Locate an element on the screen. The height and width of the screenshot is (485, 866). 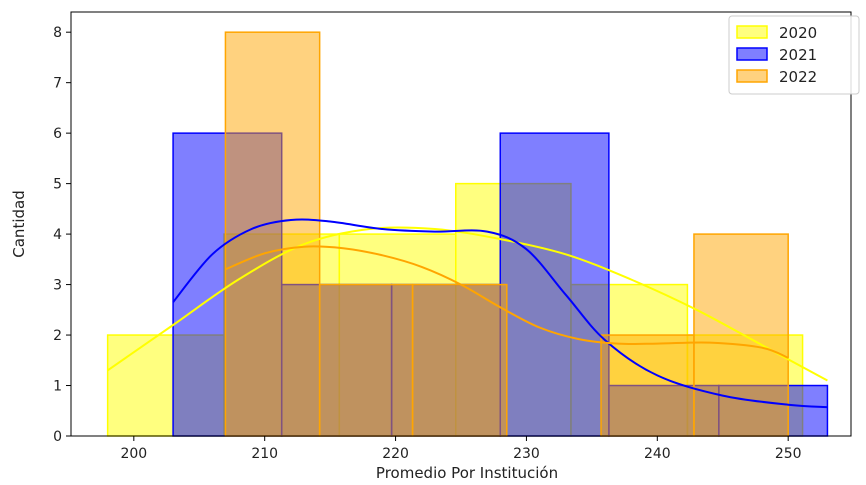
y-tick-label-7: 7 is located at coordinates (57, 84).